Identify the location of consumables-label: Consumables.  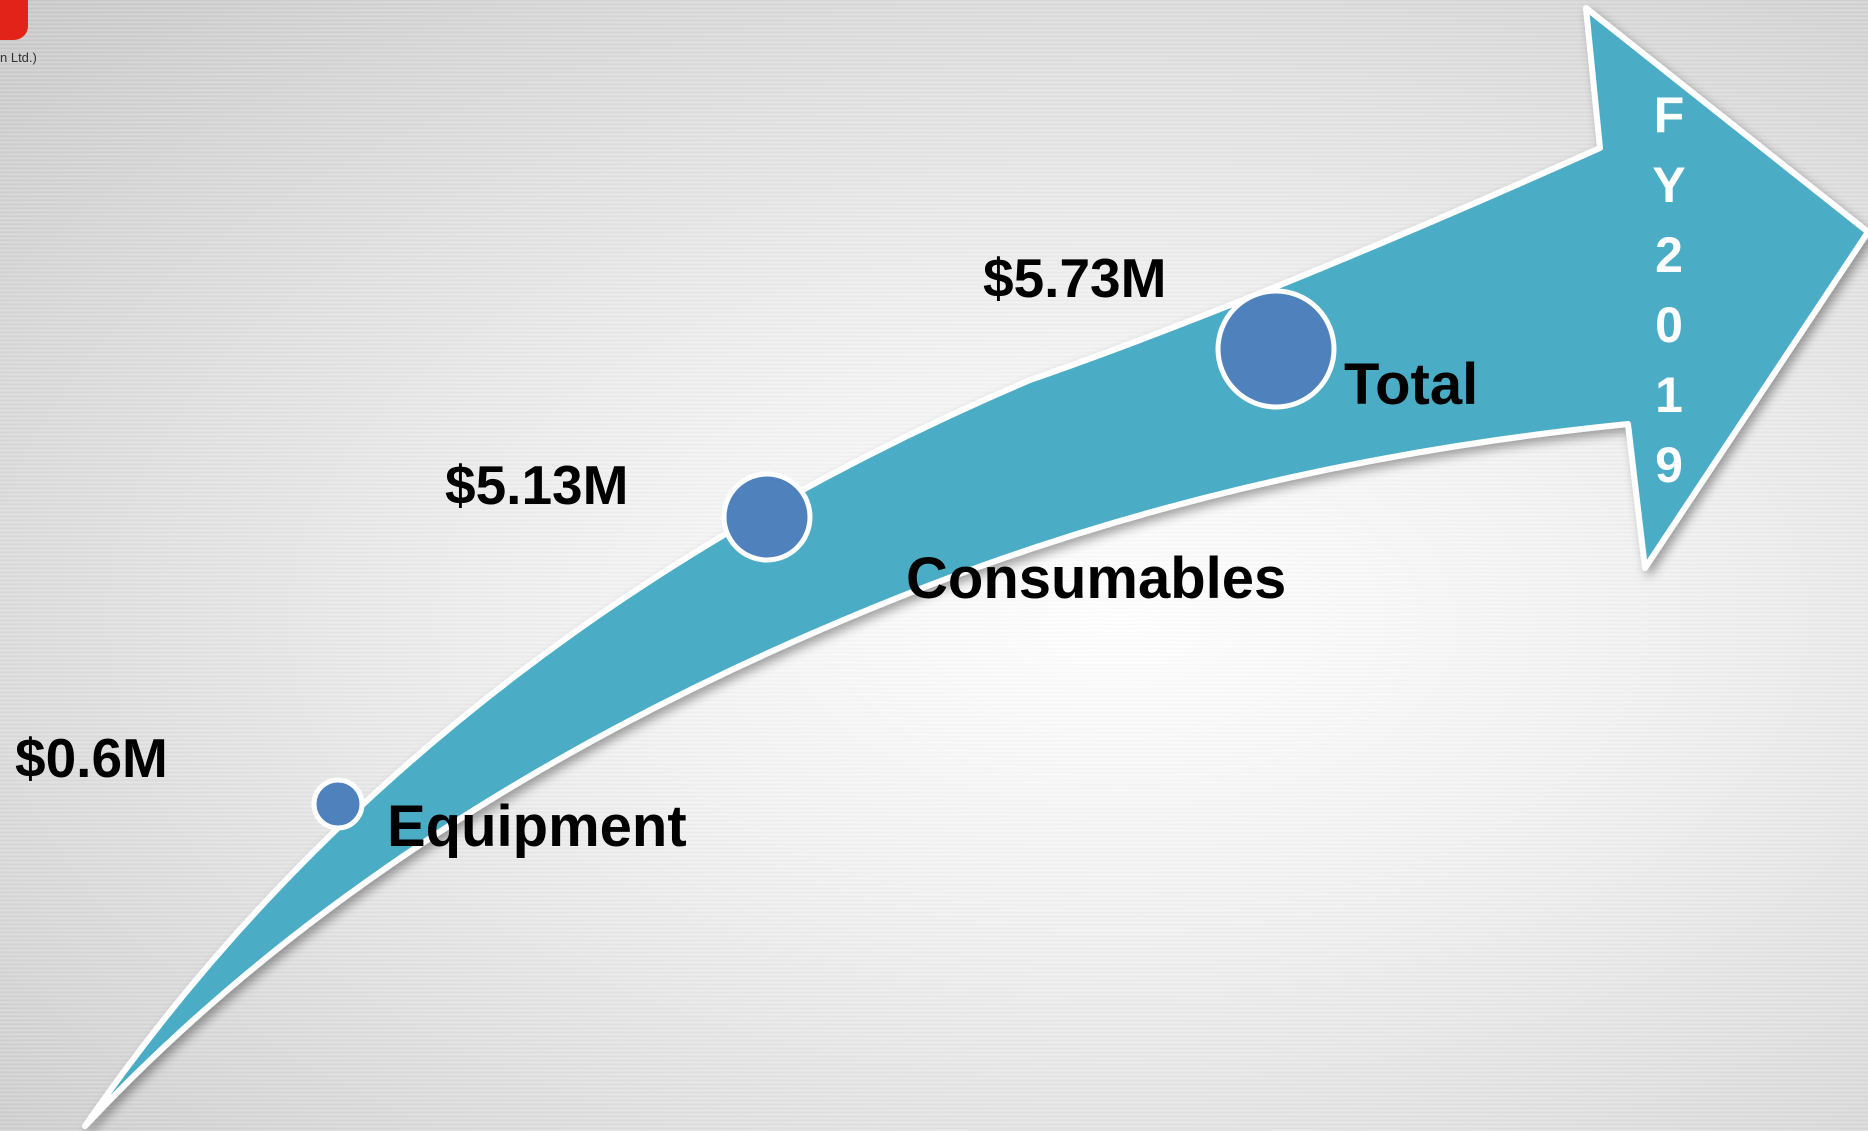
(1096, 578).